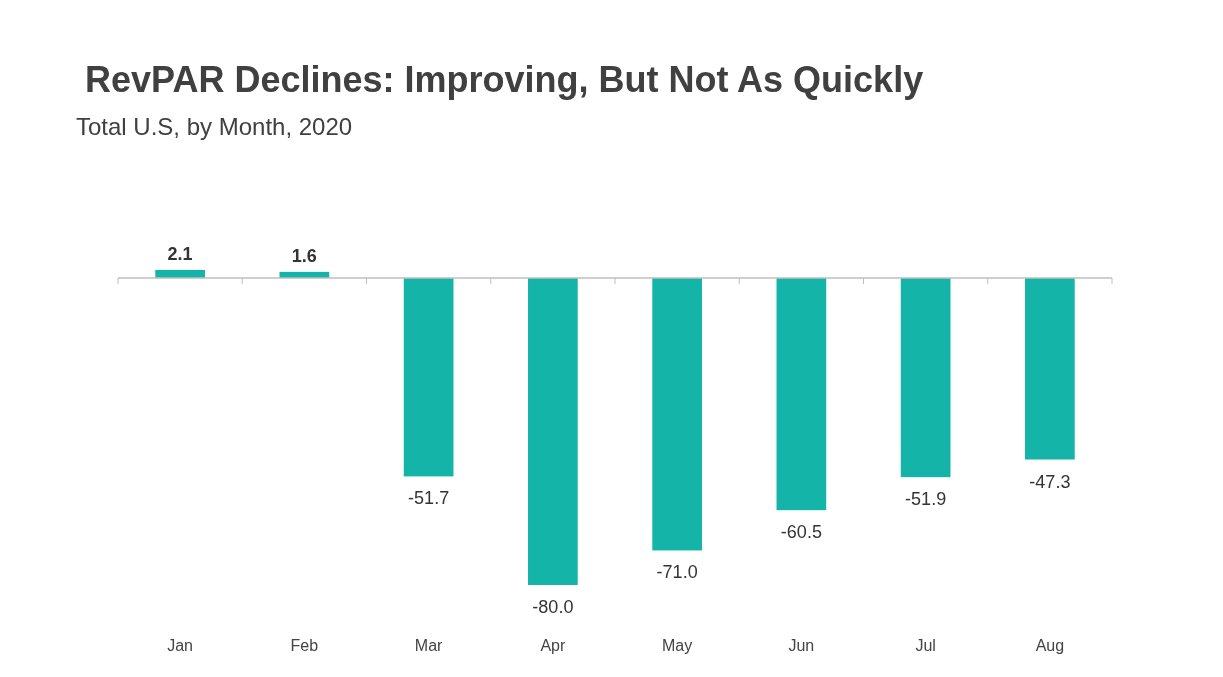  What do you see at coordinates (925, 645) in the screenshot?
I see `x-tick-label: Jul` at bounding box center [925, 645].